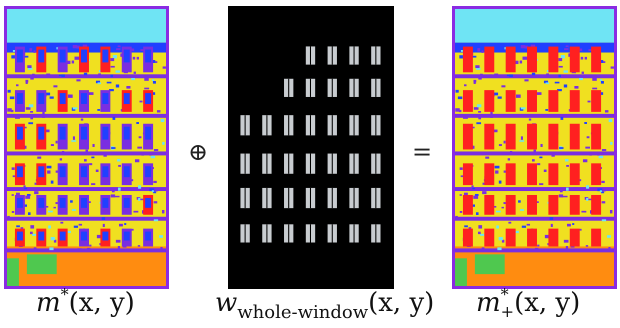 The image size is (620, 328). What do you see at coordinates (64, 294) in the screenshot?
I see `label-left-sup: *` at bounding box center [64, 294].